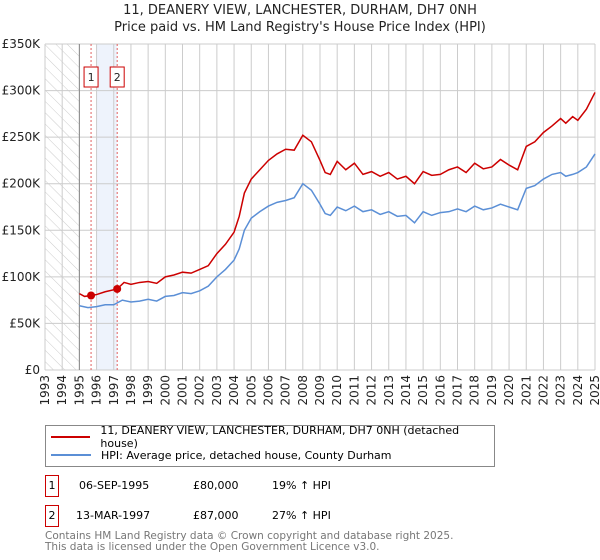  I want to click on y-tick-label: £0, so click(32, 370).